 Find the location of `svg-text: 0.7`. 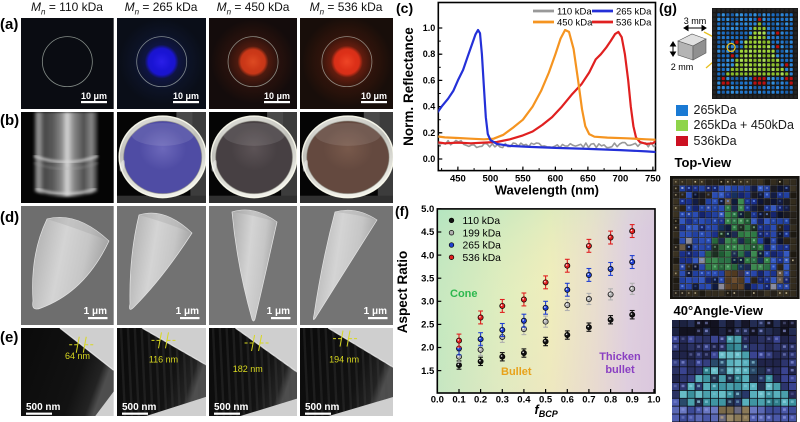

svg-text: 0.7 is located at coordinates (588, 400).